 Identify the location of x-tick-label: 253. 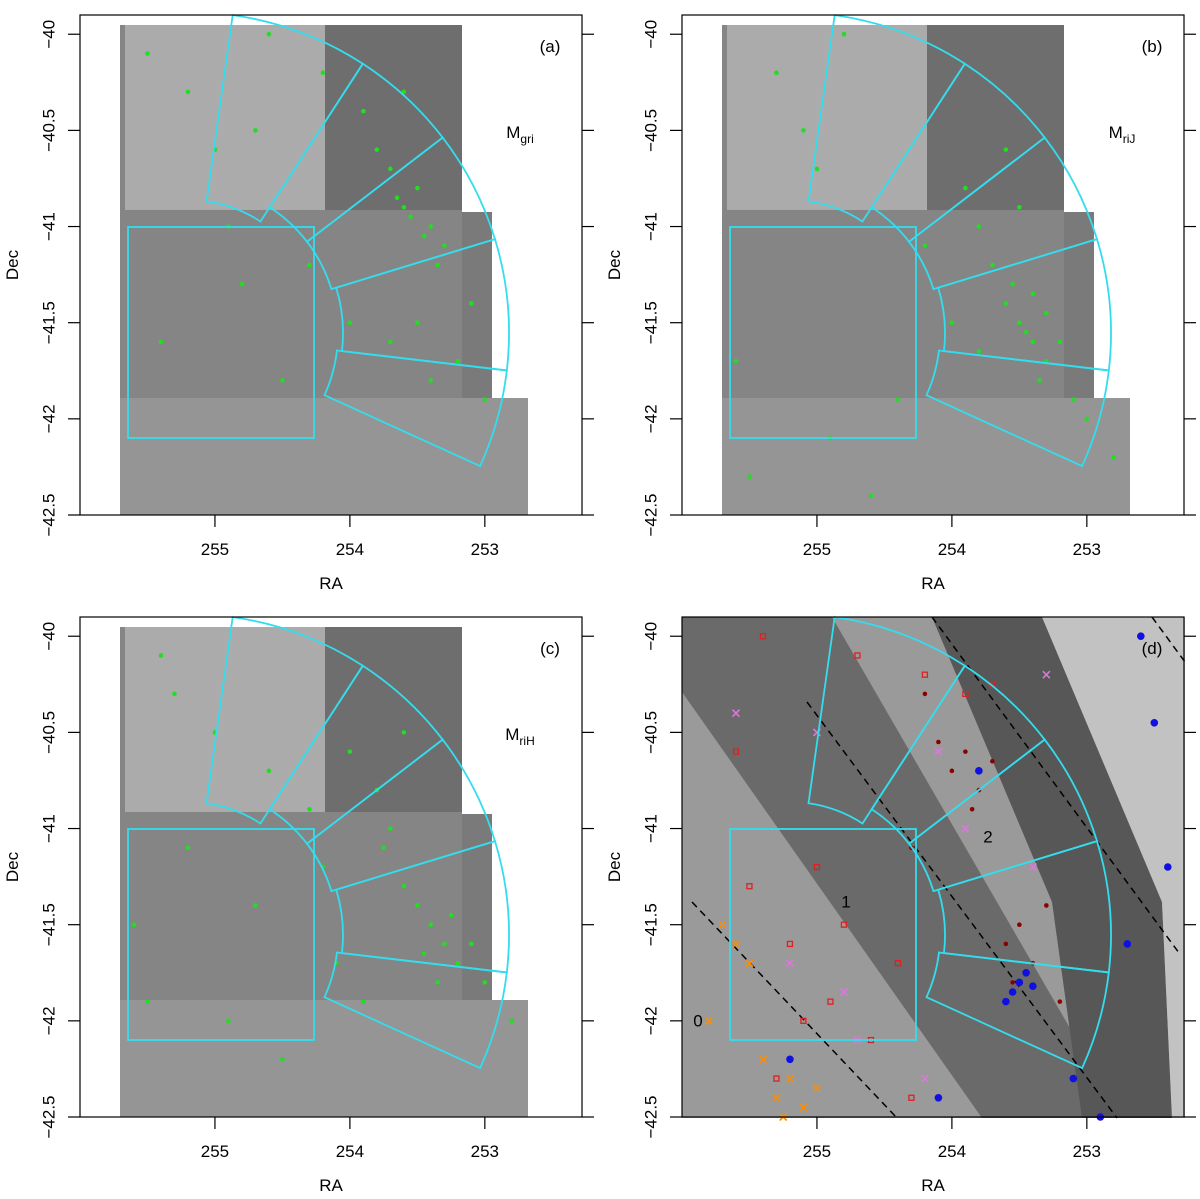
(485, 549).